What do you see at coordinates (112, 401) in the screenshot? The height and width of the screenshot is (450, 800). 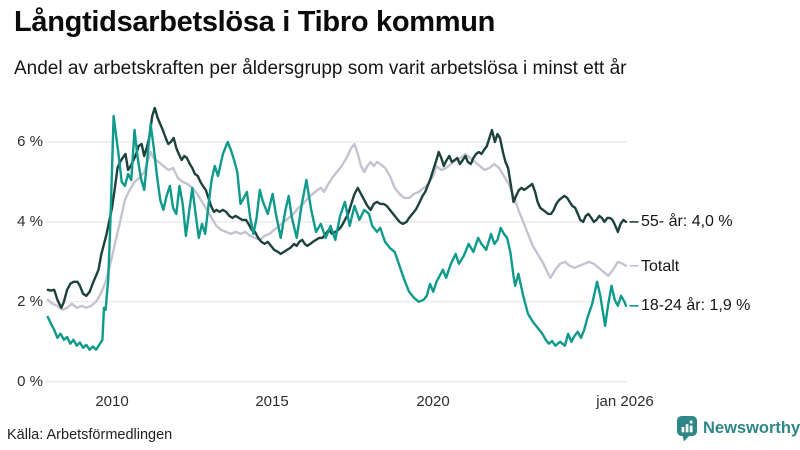 I see `x-axis-tick-2010: 2010` at bounding box center [112, 401].